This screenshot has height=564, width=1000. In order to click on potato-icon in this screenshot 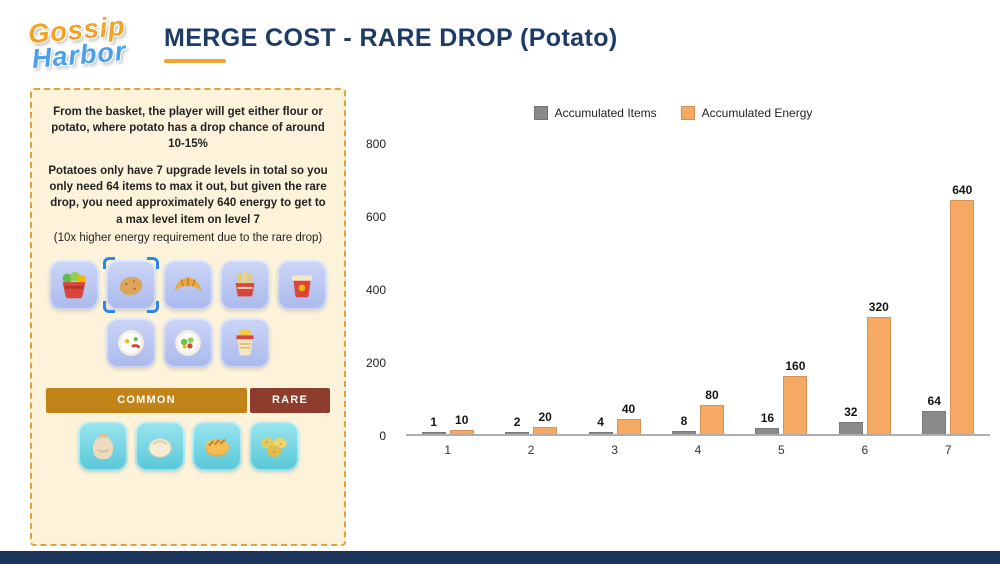, I will do `click(131, 284)`.